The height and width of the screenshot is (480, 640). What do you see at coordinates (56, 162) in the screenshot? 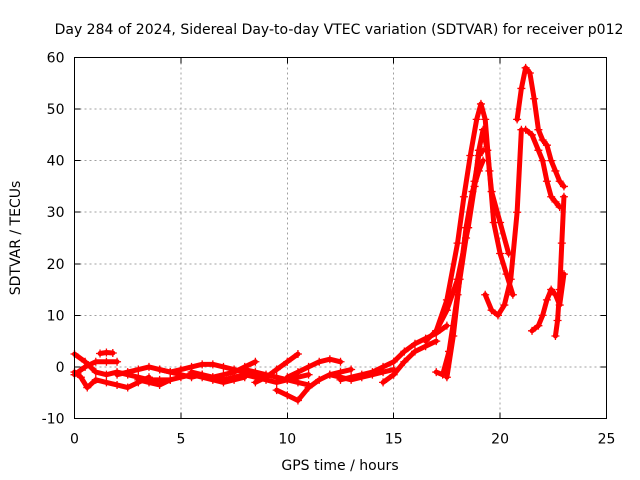
I see `y-tick-label: 40` at bounding box center [56, 162].